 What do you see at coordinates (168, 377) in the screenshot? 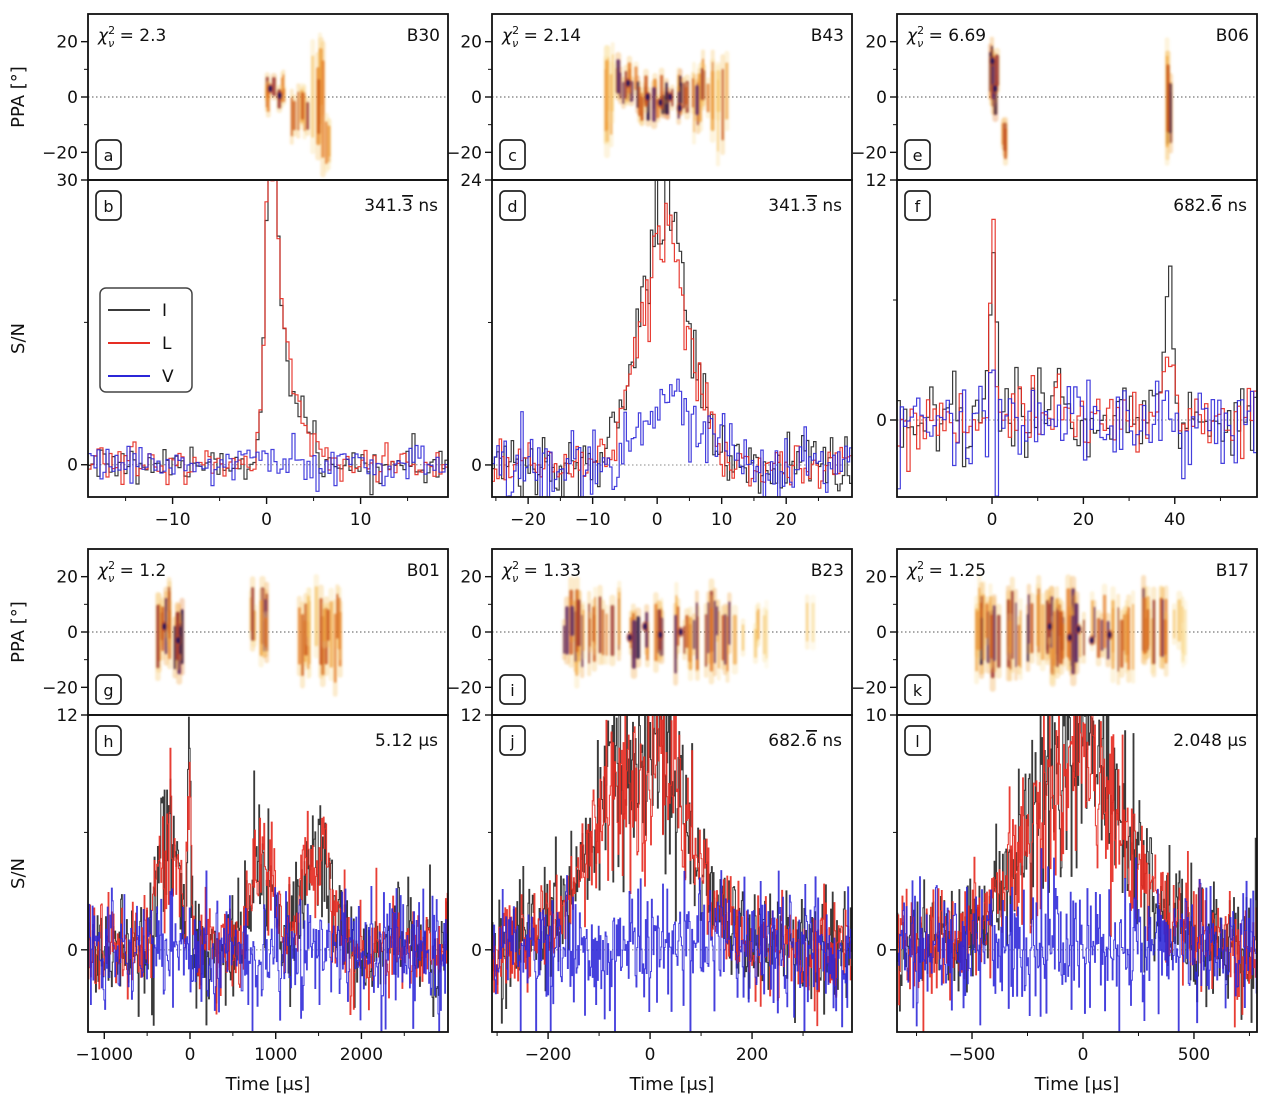
I see `legend-label-V: V` at bounding box center [168, 377].